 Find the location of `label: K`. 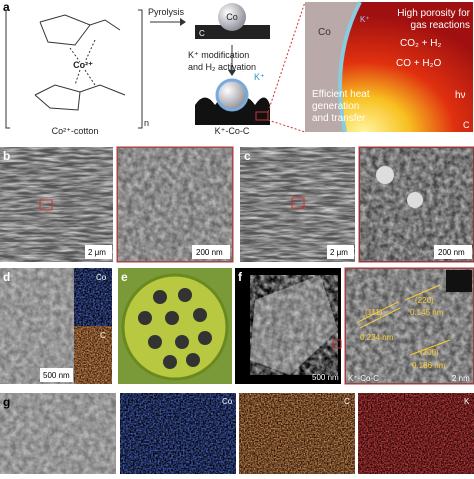

label: K is located at coordinates (467, 401).